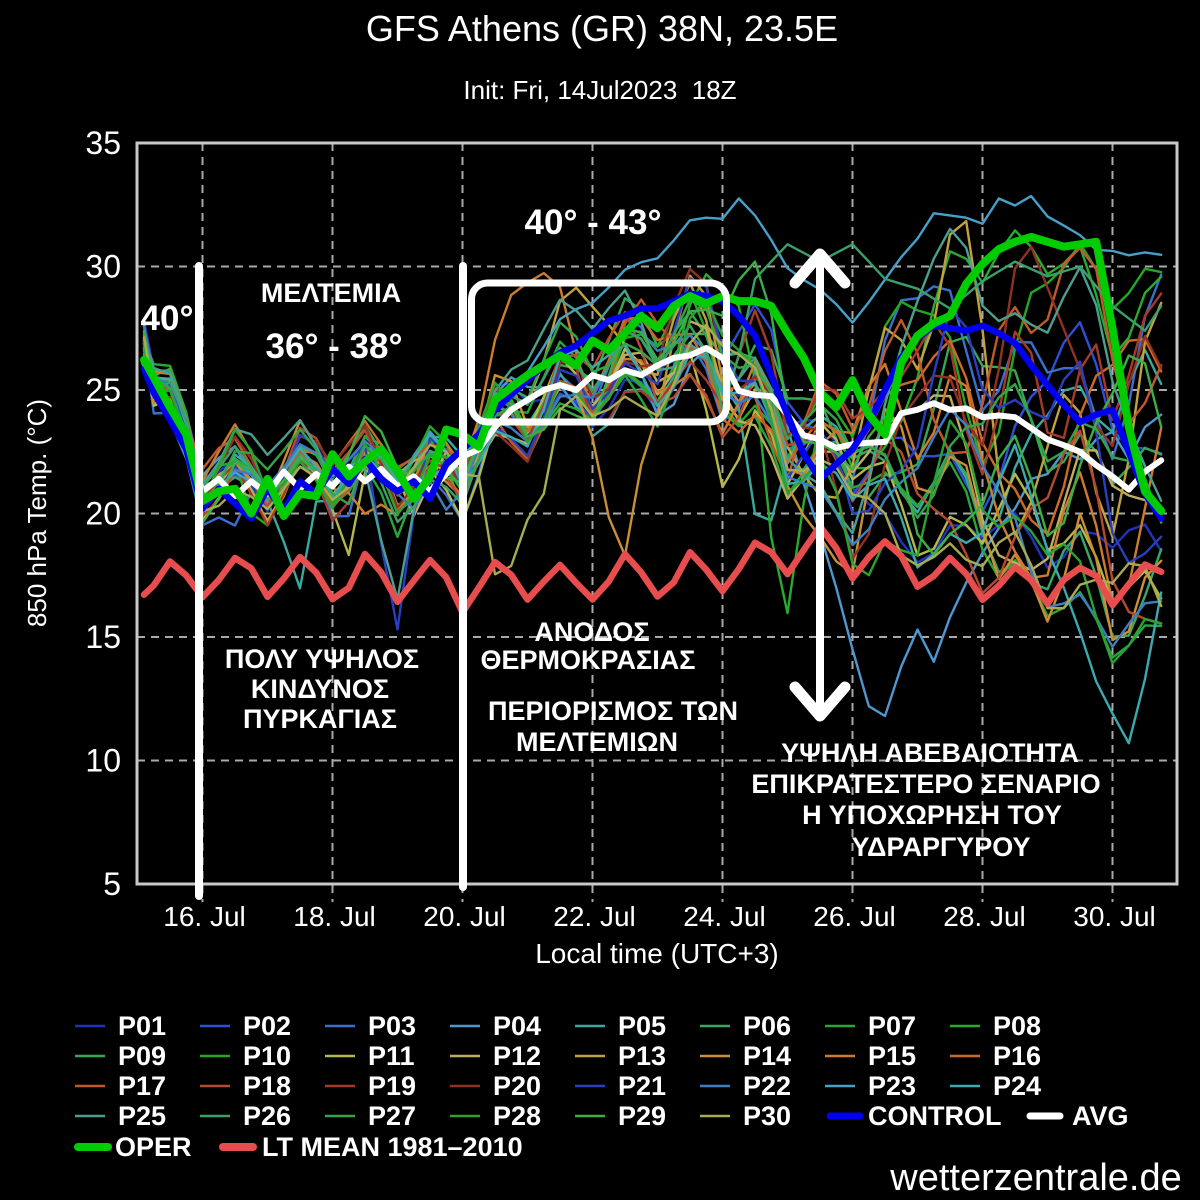  I want to click on svg-text: P02, so click(267, 1026).